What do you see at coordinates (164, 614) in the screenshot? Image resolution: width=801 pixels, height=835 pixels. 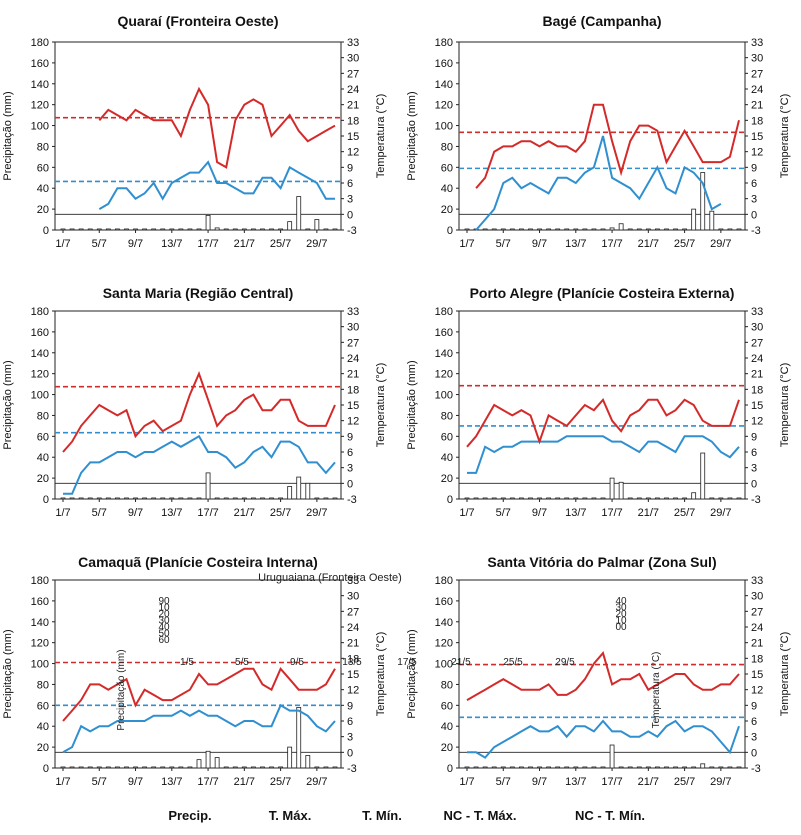 I see `overlay-num-stack: 20` at bounding box center [164, 614].